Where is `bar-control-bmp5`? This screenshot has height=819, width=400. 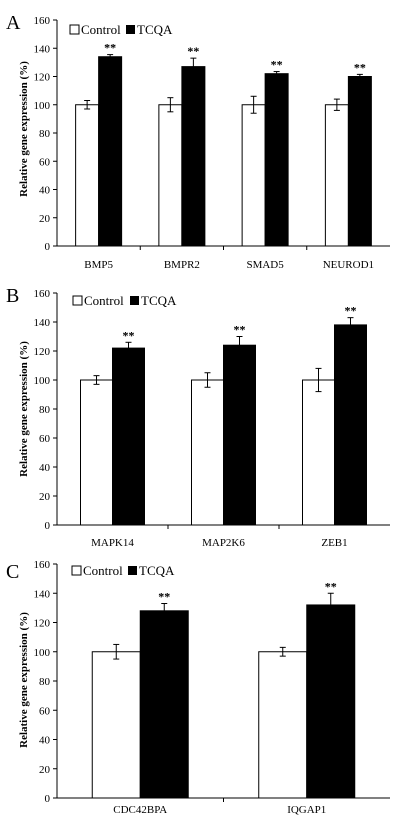
bar-control-bmp5 is located at coordinates (87, 175).